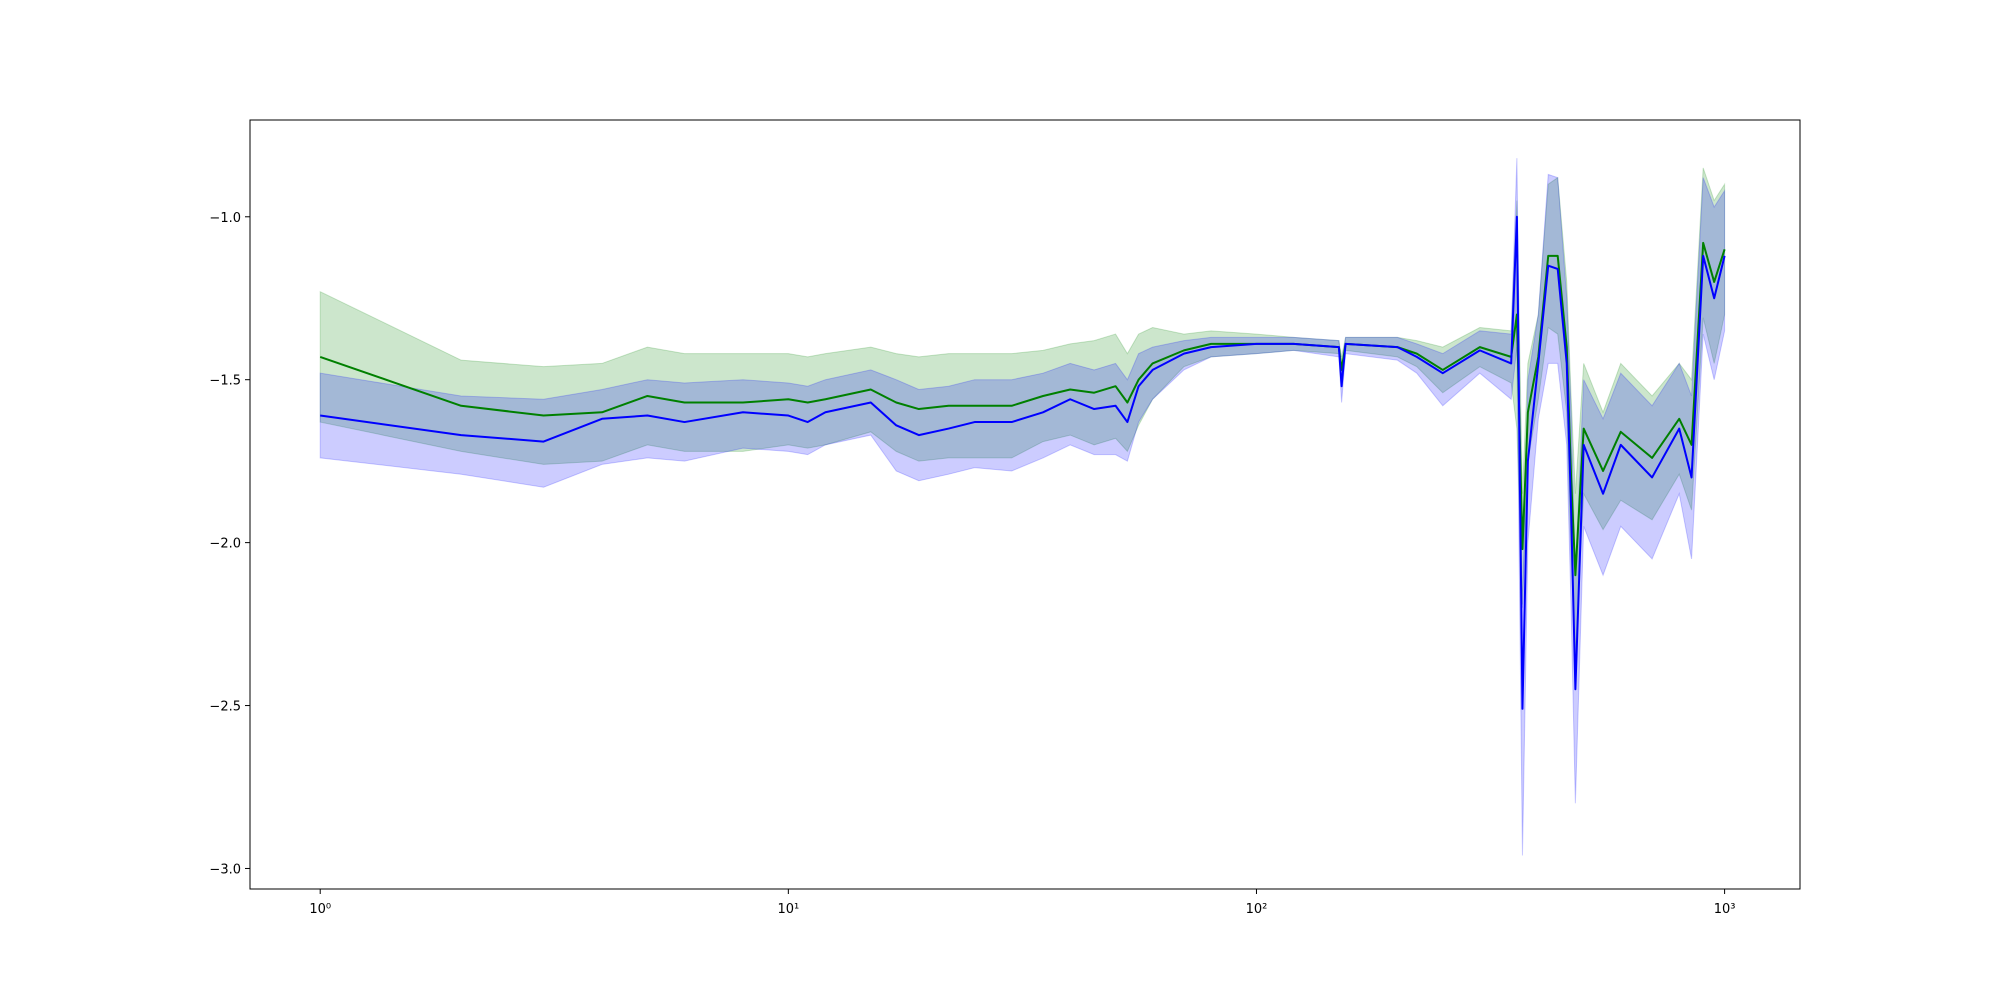  I want to click on y-tick-label: −1.5, so click(225, 381).